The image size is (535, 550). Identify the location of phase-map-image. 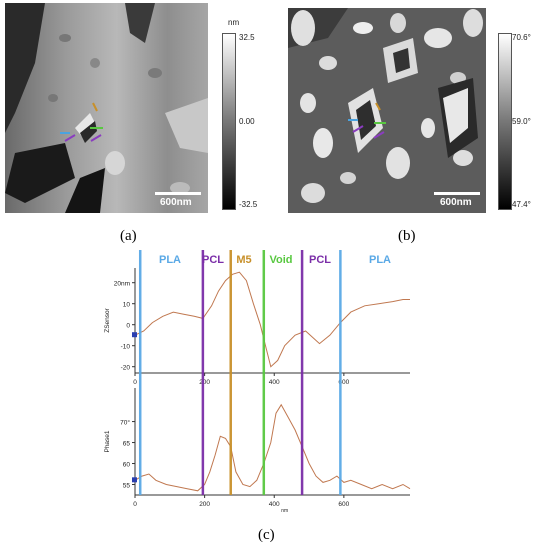
(387, 110).